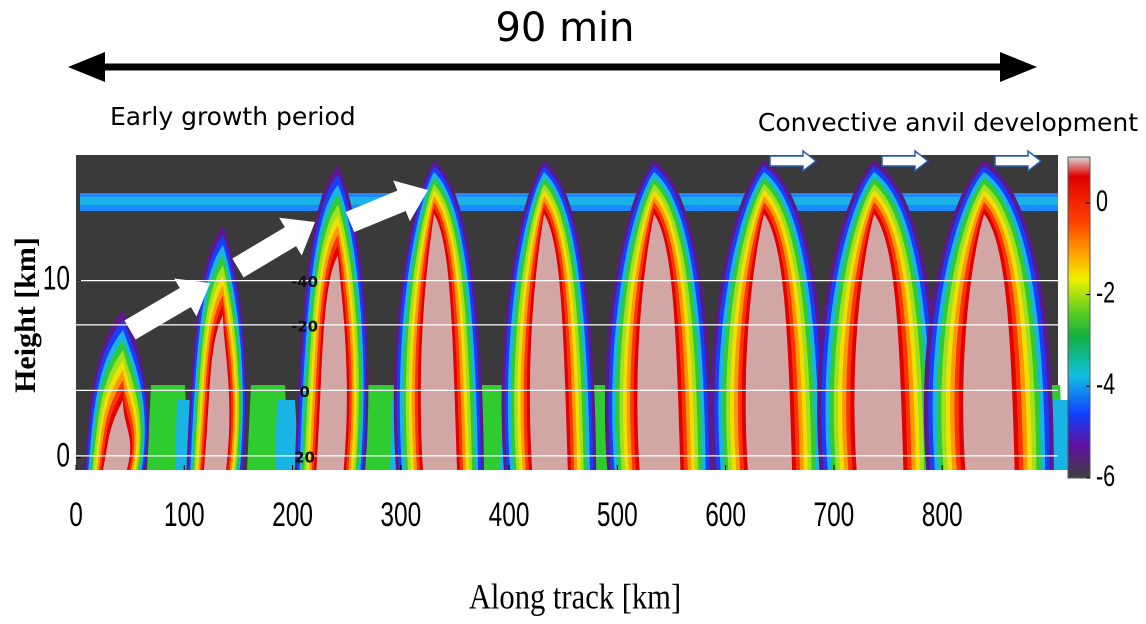 This screenshot has width=1146, height=624. Describe the element at coordinates (1102, 200) in the screenshot. I see `colorbar-tick-label: 0` at that location.